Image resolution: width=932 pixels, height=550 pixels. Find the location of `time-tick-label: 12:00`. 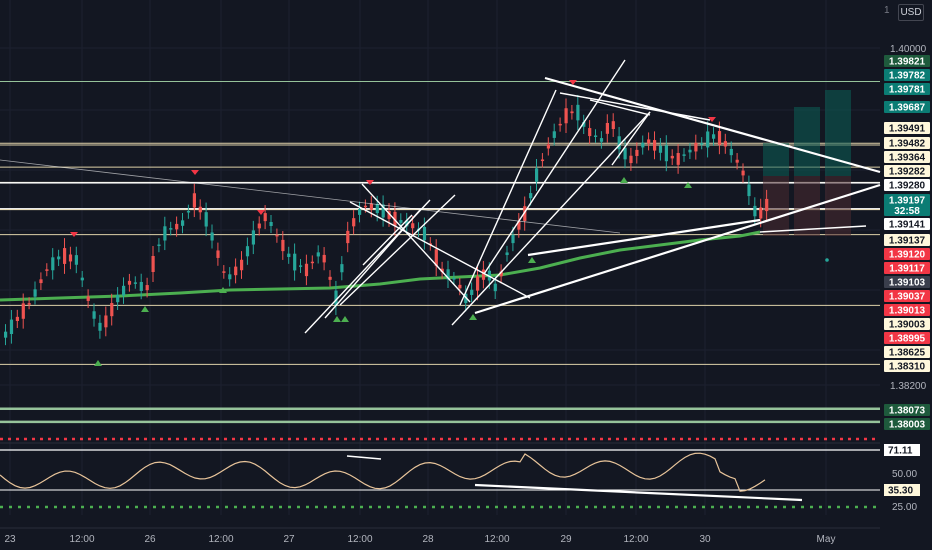

time-tick-label: 12:00 is located at coordinates (81, 539).